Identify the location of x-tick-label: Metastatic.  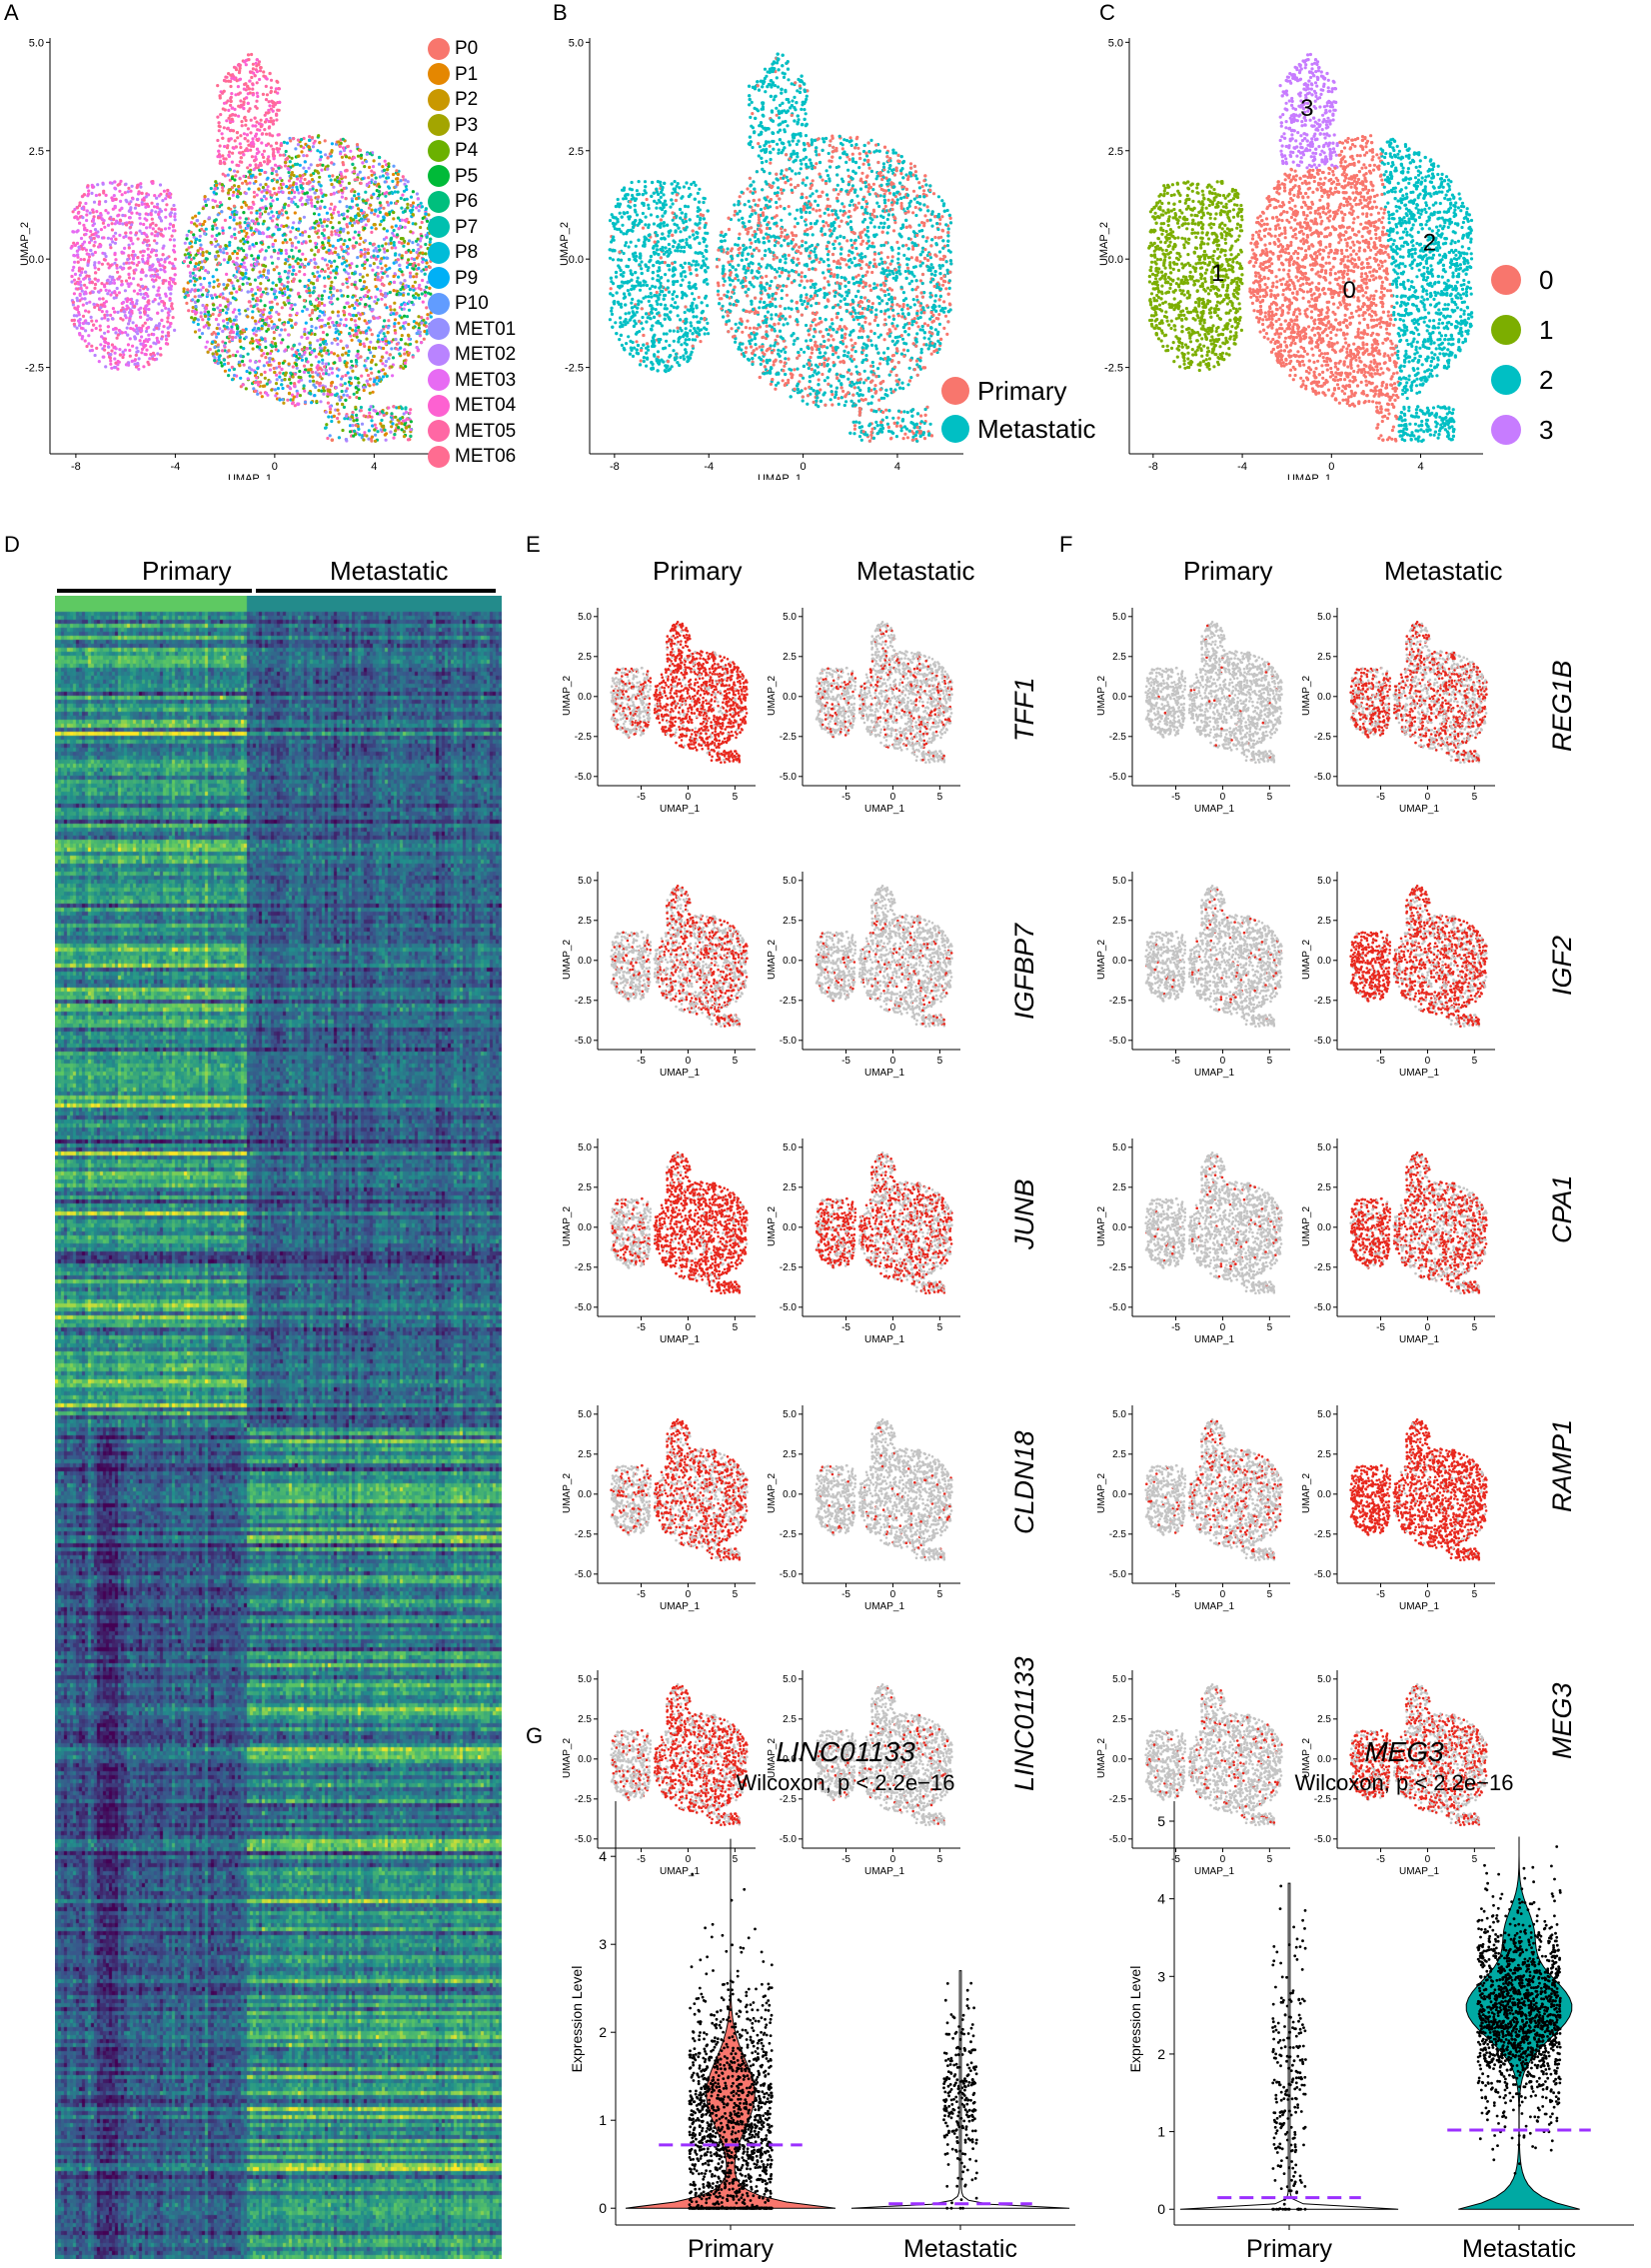
(960, 2249).